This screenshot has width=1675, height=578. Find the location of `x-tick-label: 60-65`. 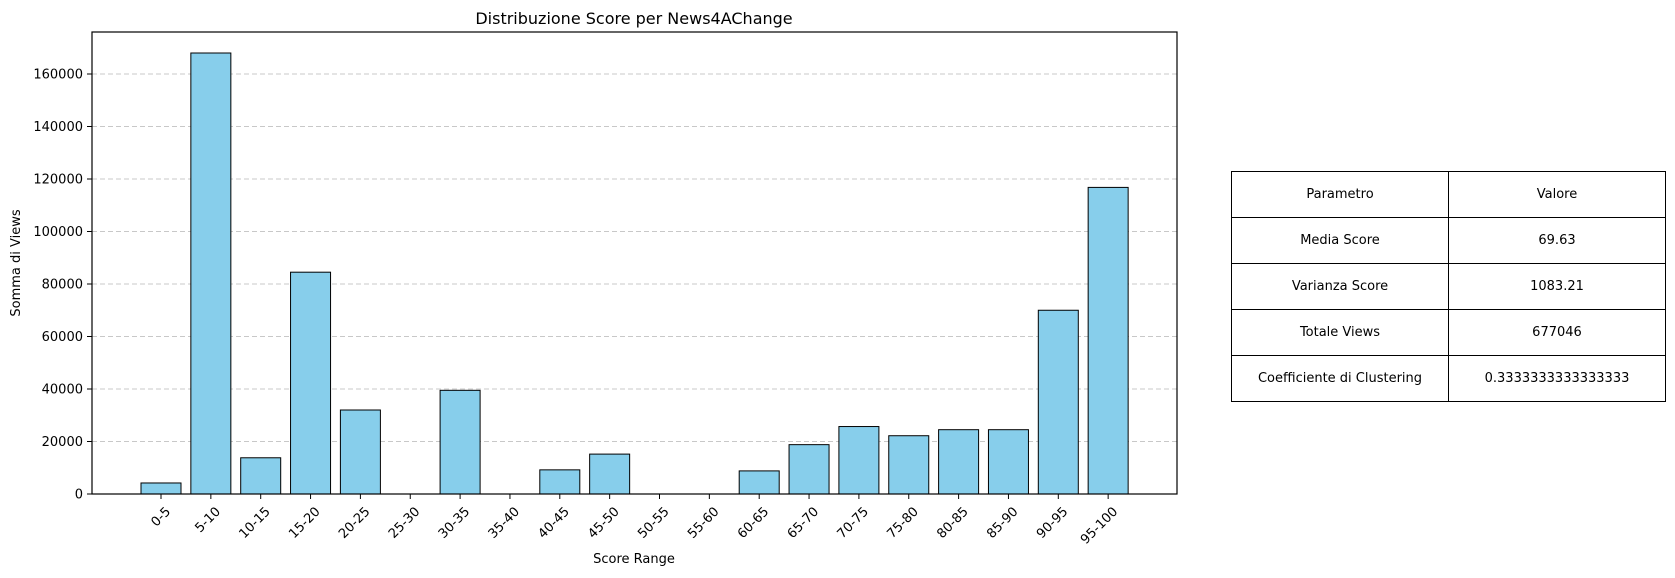

x-tick-label: 60-65 is located at coordinates (753, 522).